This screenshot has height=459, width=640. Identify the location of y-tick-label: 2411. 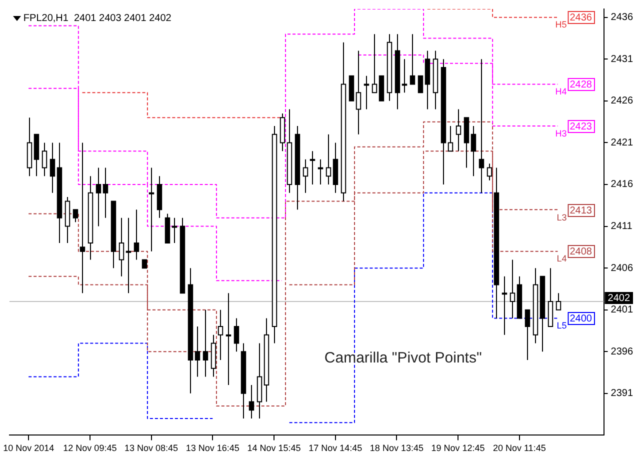
(621, 226).